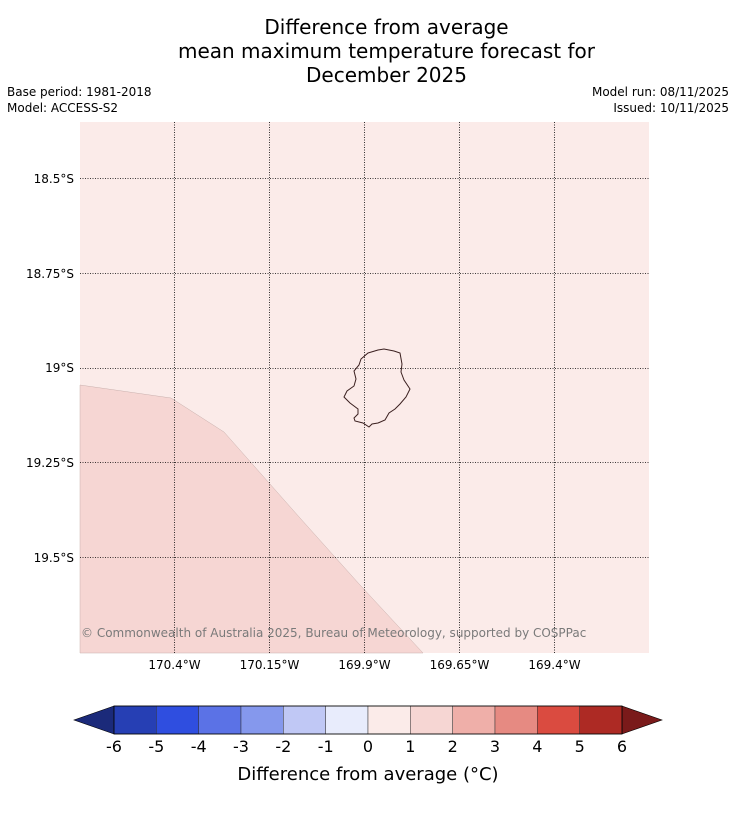 Image resolution: width=736 pixels, height=816 pixels. What do you see at coordinates (386, 51) in the screenshot?
I see `title-line-2: mean maximum temperature forecast for` at bounding box center [386, 51].